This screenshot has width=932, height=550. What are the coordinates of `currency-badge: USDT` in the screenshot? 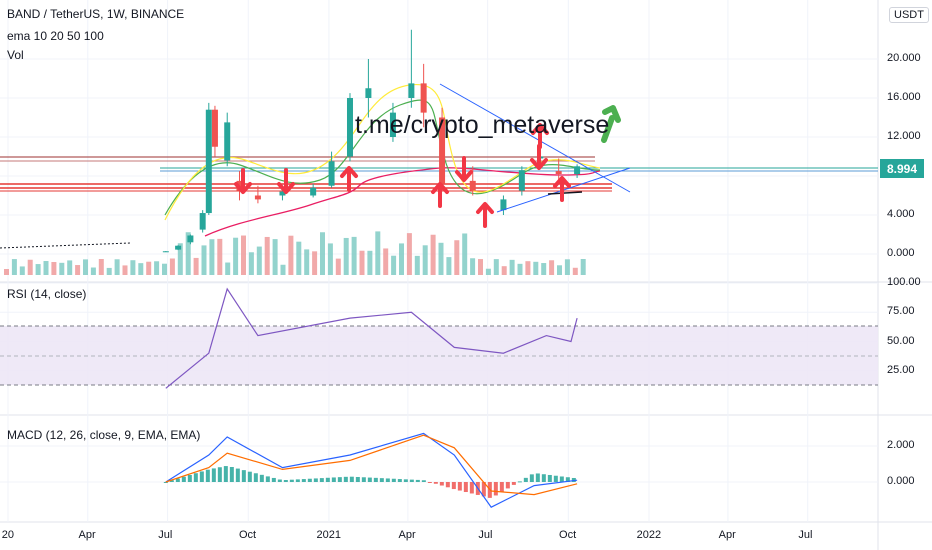 It's located at (909, 15).